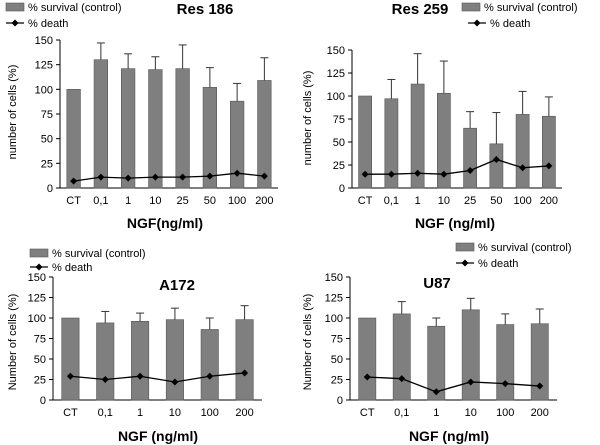 This screenshot has width=600, height=445. I want to click on chart-title: Res 259, so click(420, 9).